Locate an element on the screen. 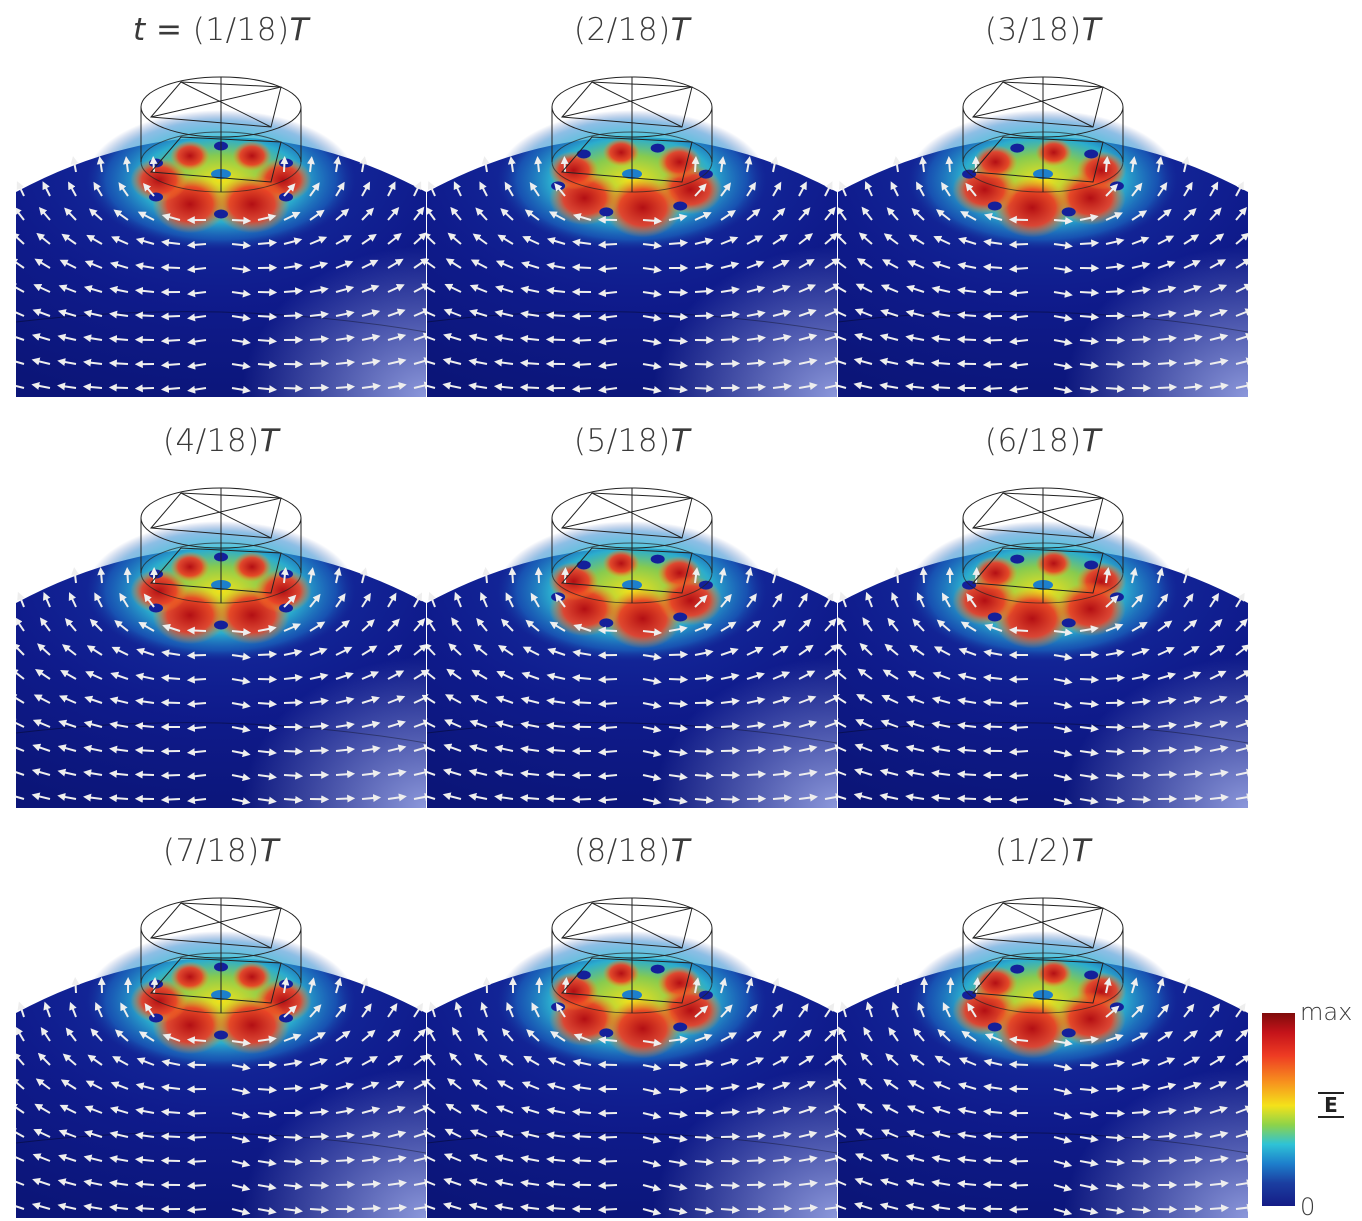 This screenshot has width=1362, height=1221. panel-time-label: (5/18)T is located at coordinates (632, 441).